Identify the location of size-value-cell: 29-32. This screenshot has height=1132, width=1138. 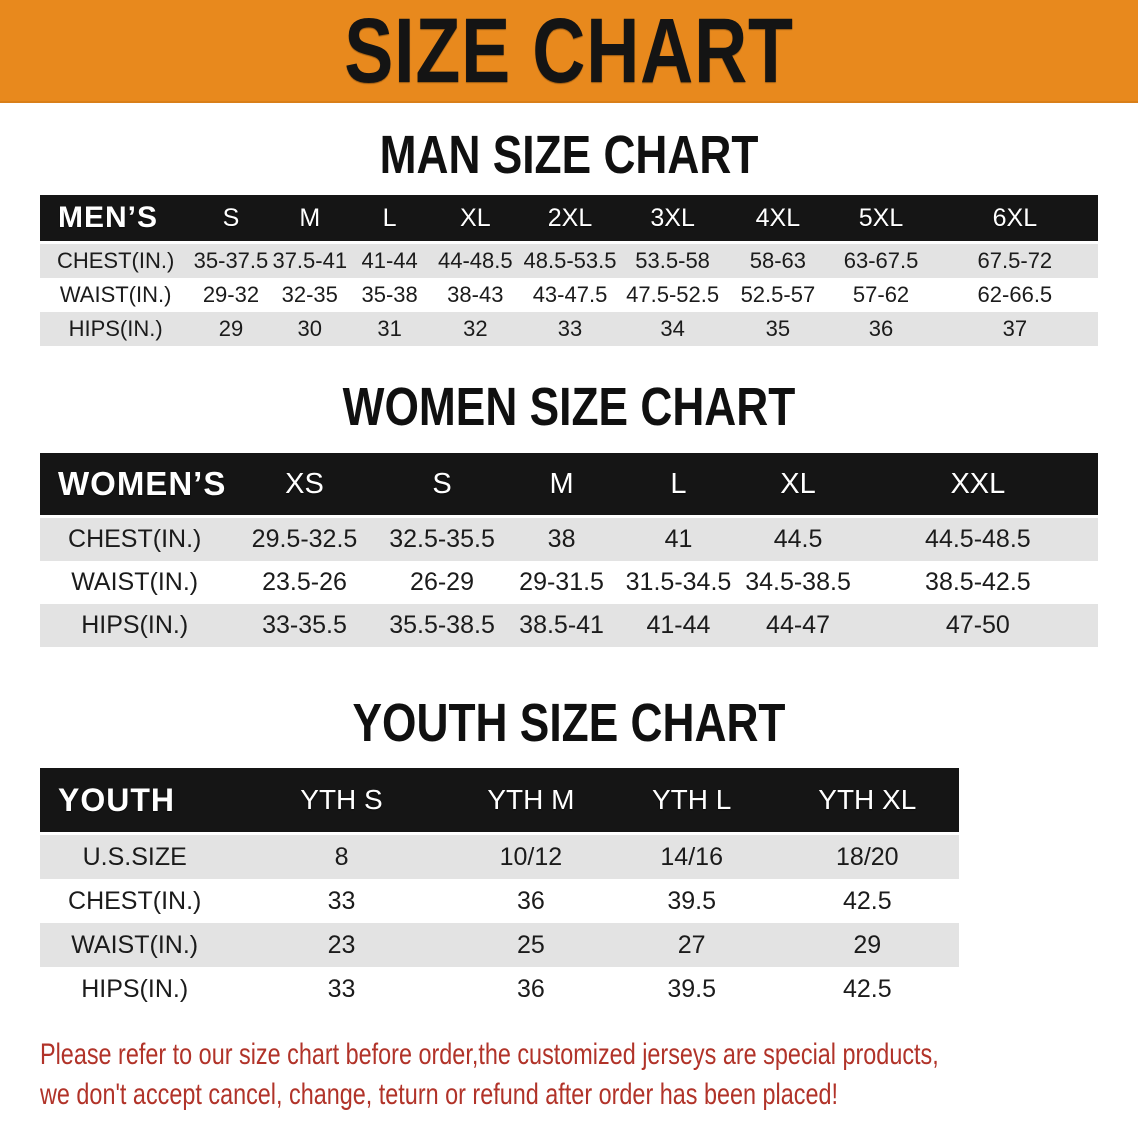
(231, 294).